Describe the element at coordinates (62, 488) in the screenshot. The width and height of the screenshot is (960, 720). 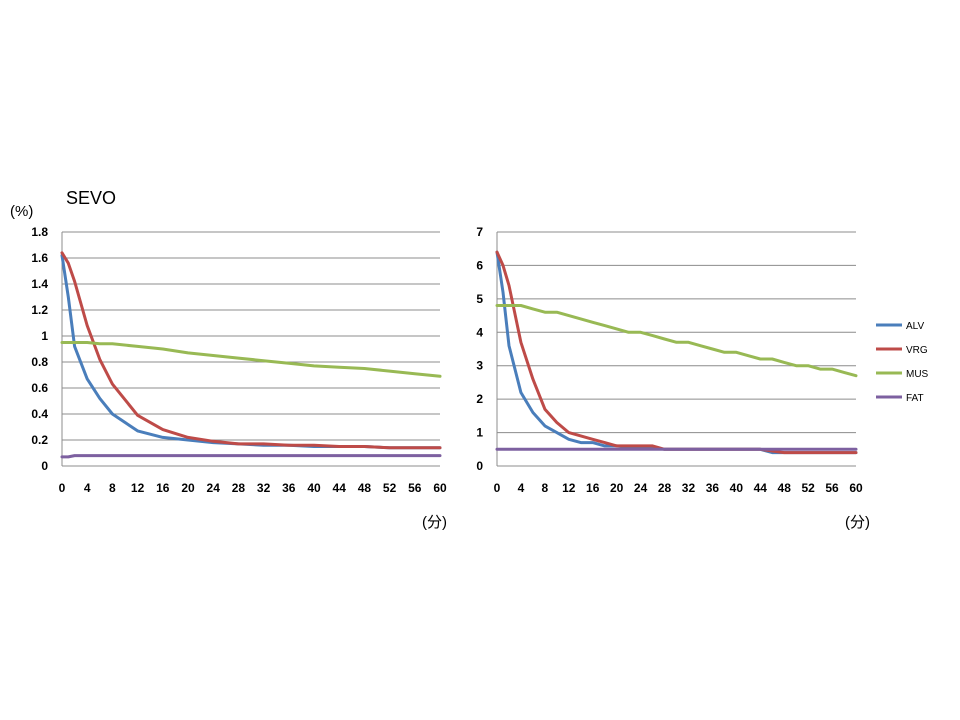
I see `chart-1-xtick-label: 0` at that location.